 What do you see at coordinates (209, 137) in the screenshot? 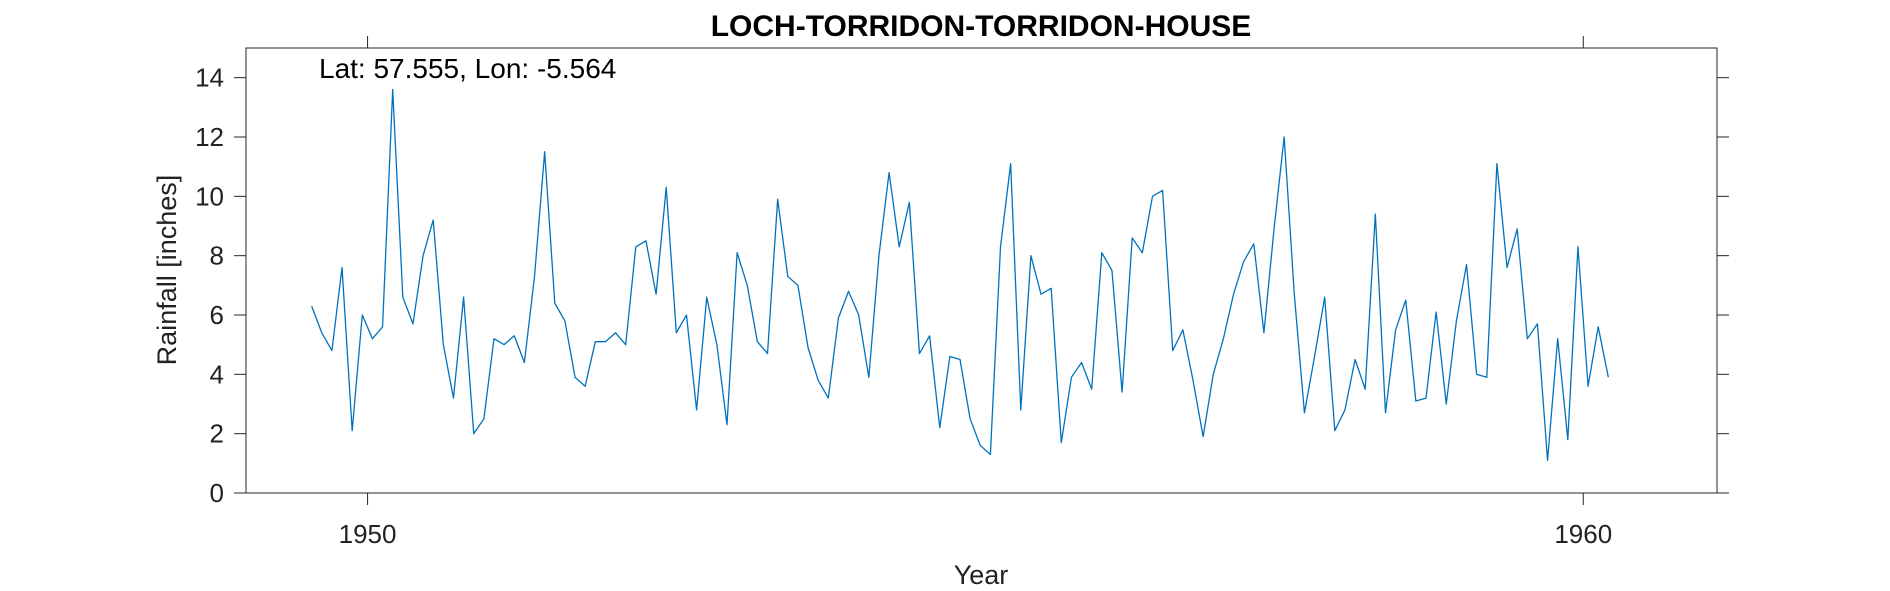
I see `y-tick-label: 12` at bounding box center [209, 137].